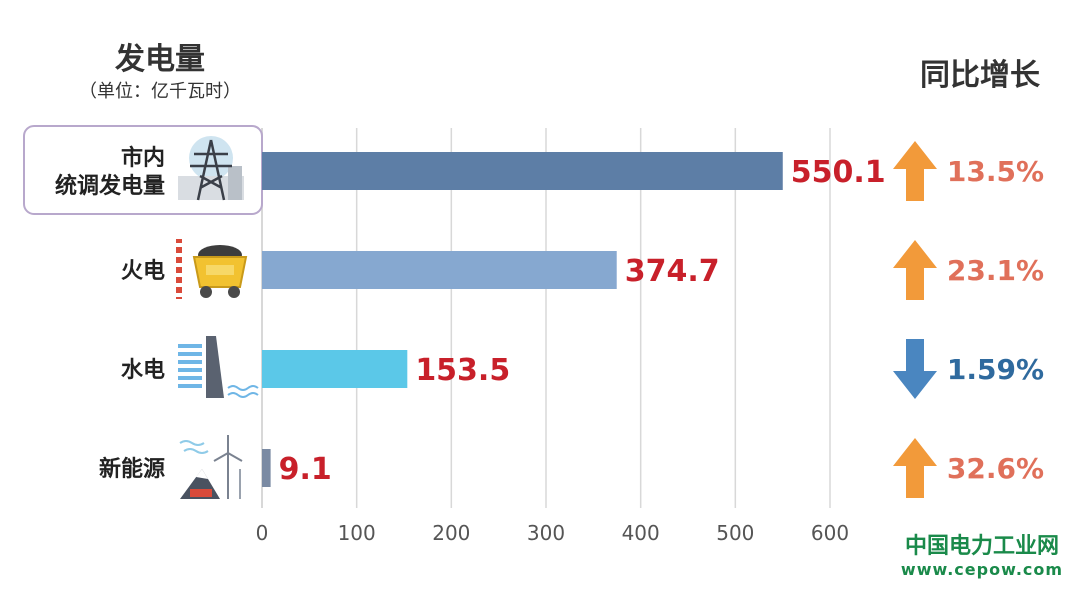 The width and height of the screenshot is (1080, 599). I want to click on x-tick-label: 500, so click(735, 533).